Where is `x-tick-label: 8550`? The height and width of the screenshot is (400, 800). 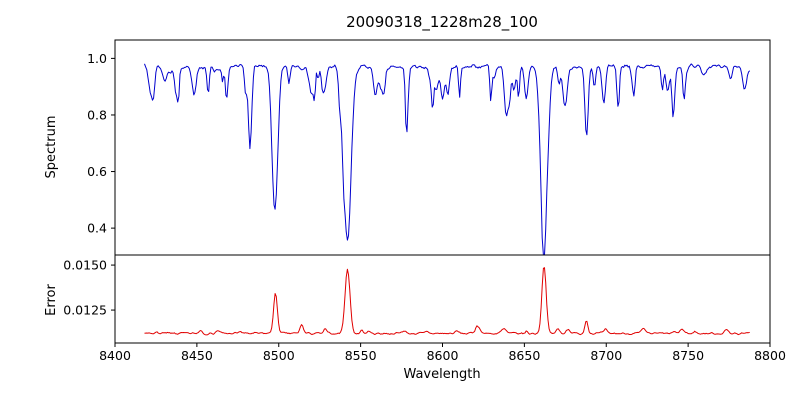 x-tick-label: 8550 is located at coordinates (361, 355).